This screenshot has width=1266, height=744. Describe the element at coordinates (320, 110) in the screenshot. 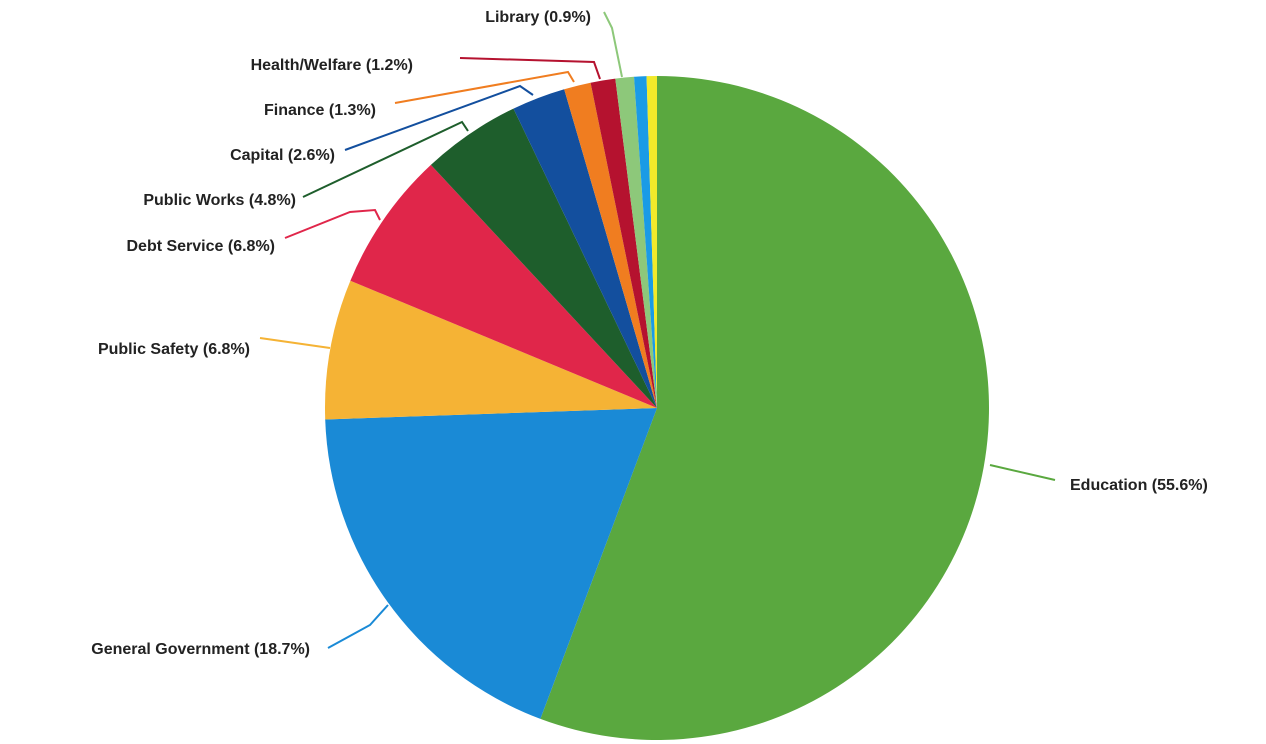

I see `slice-label: Finance (1.3%)` at that location.